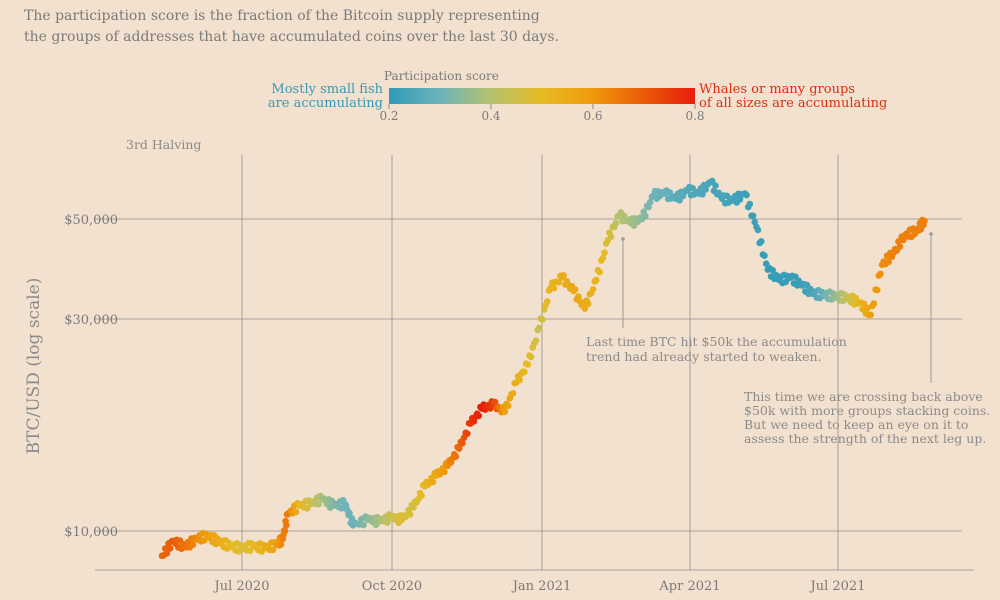 This screenshot has width=1000, height=600. Describe the element at coordinates (325, 103) in the screenshot. I see `legend-left-label-2: are accumulating` at that location.